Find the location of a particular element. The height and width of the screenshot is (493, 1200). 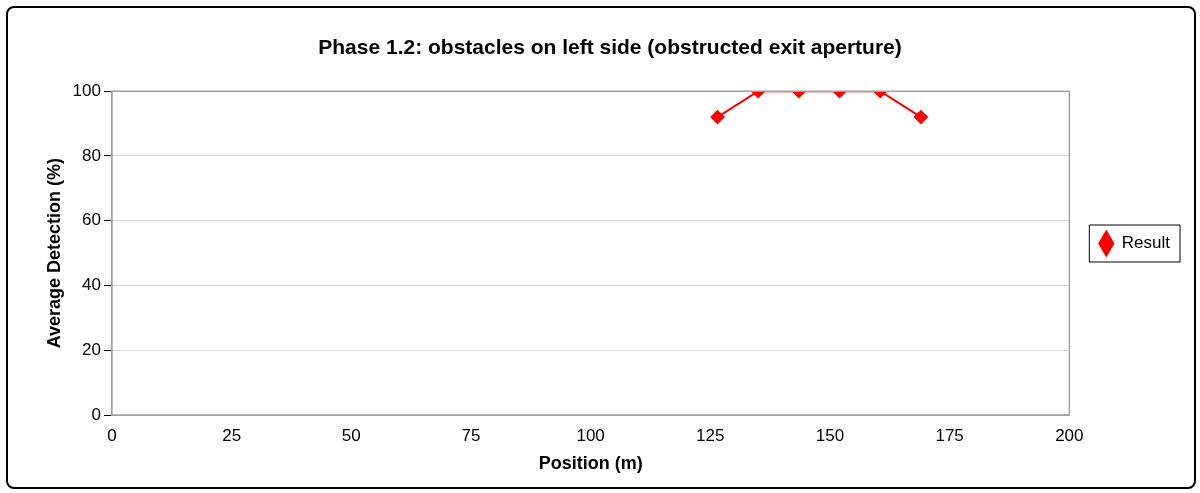

x-tick-label: 200 is located at coordinates (1069, 435).